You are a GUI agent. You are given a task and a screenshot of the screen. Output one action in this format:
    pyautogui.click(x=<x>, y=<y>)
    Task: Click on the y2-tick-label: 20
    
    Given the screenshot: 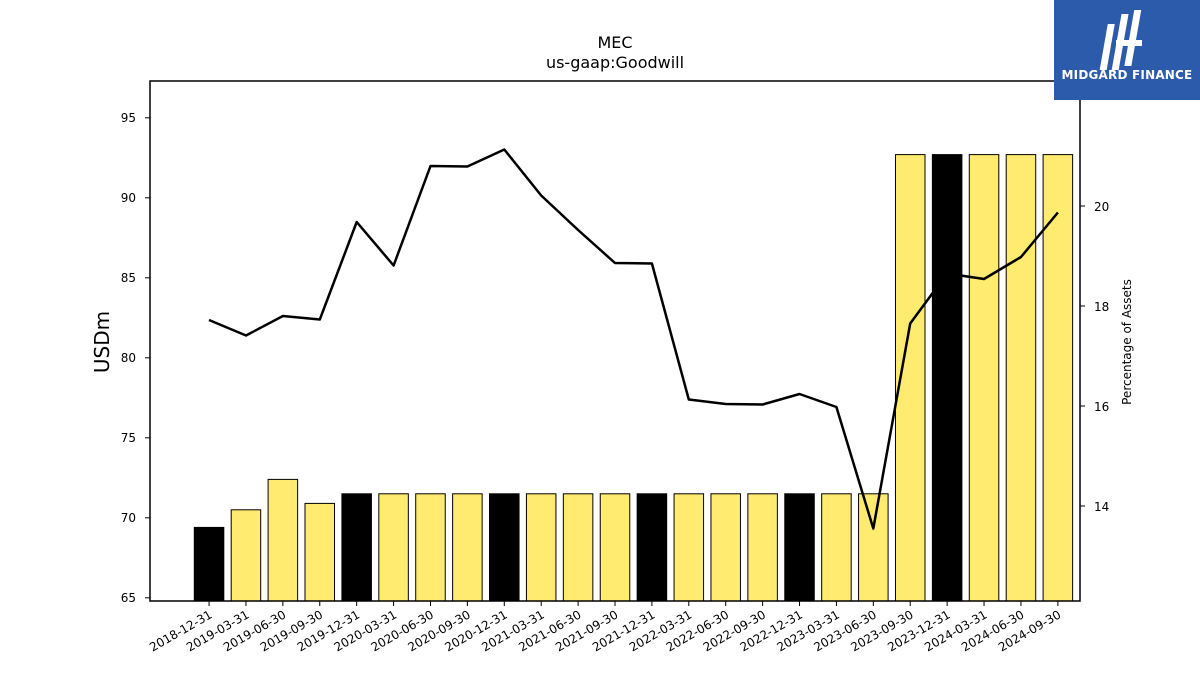 What is the action you would take?
    pyautogui.click(x=1101, y=207)
    